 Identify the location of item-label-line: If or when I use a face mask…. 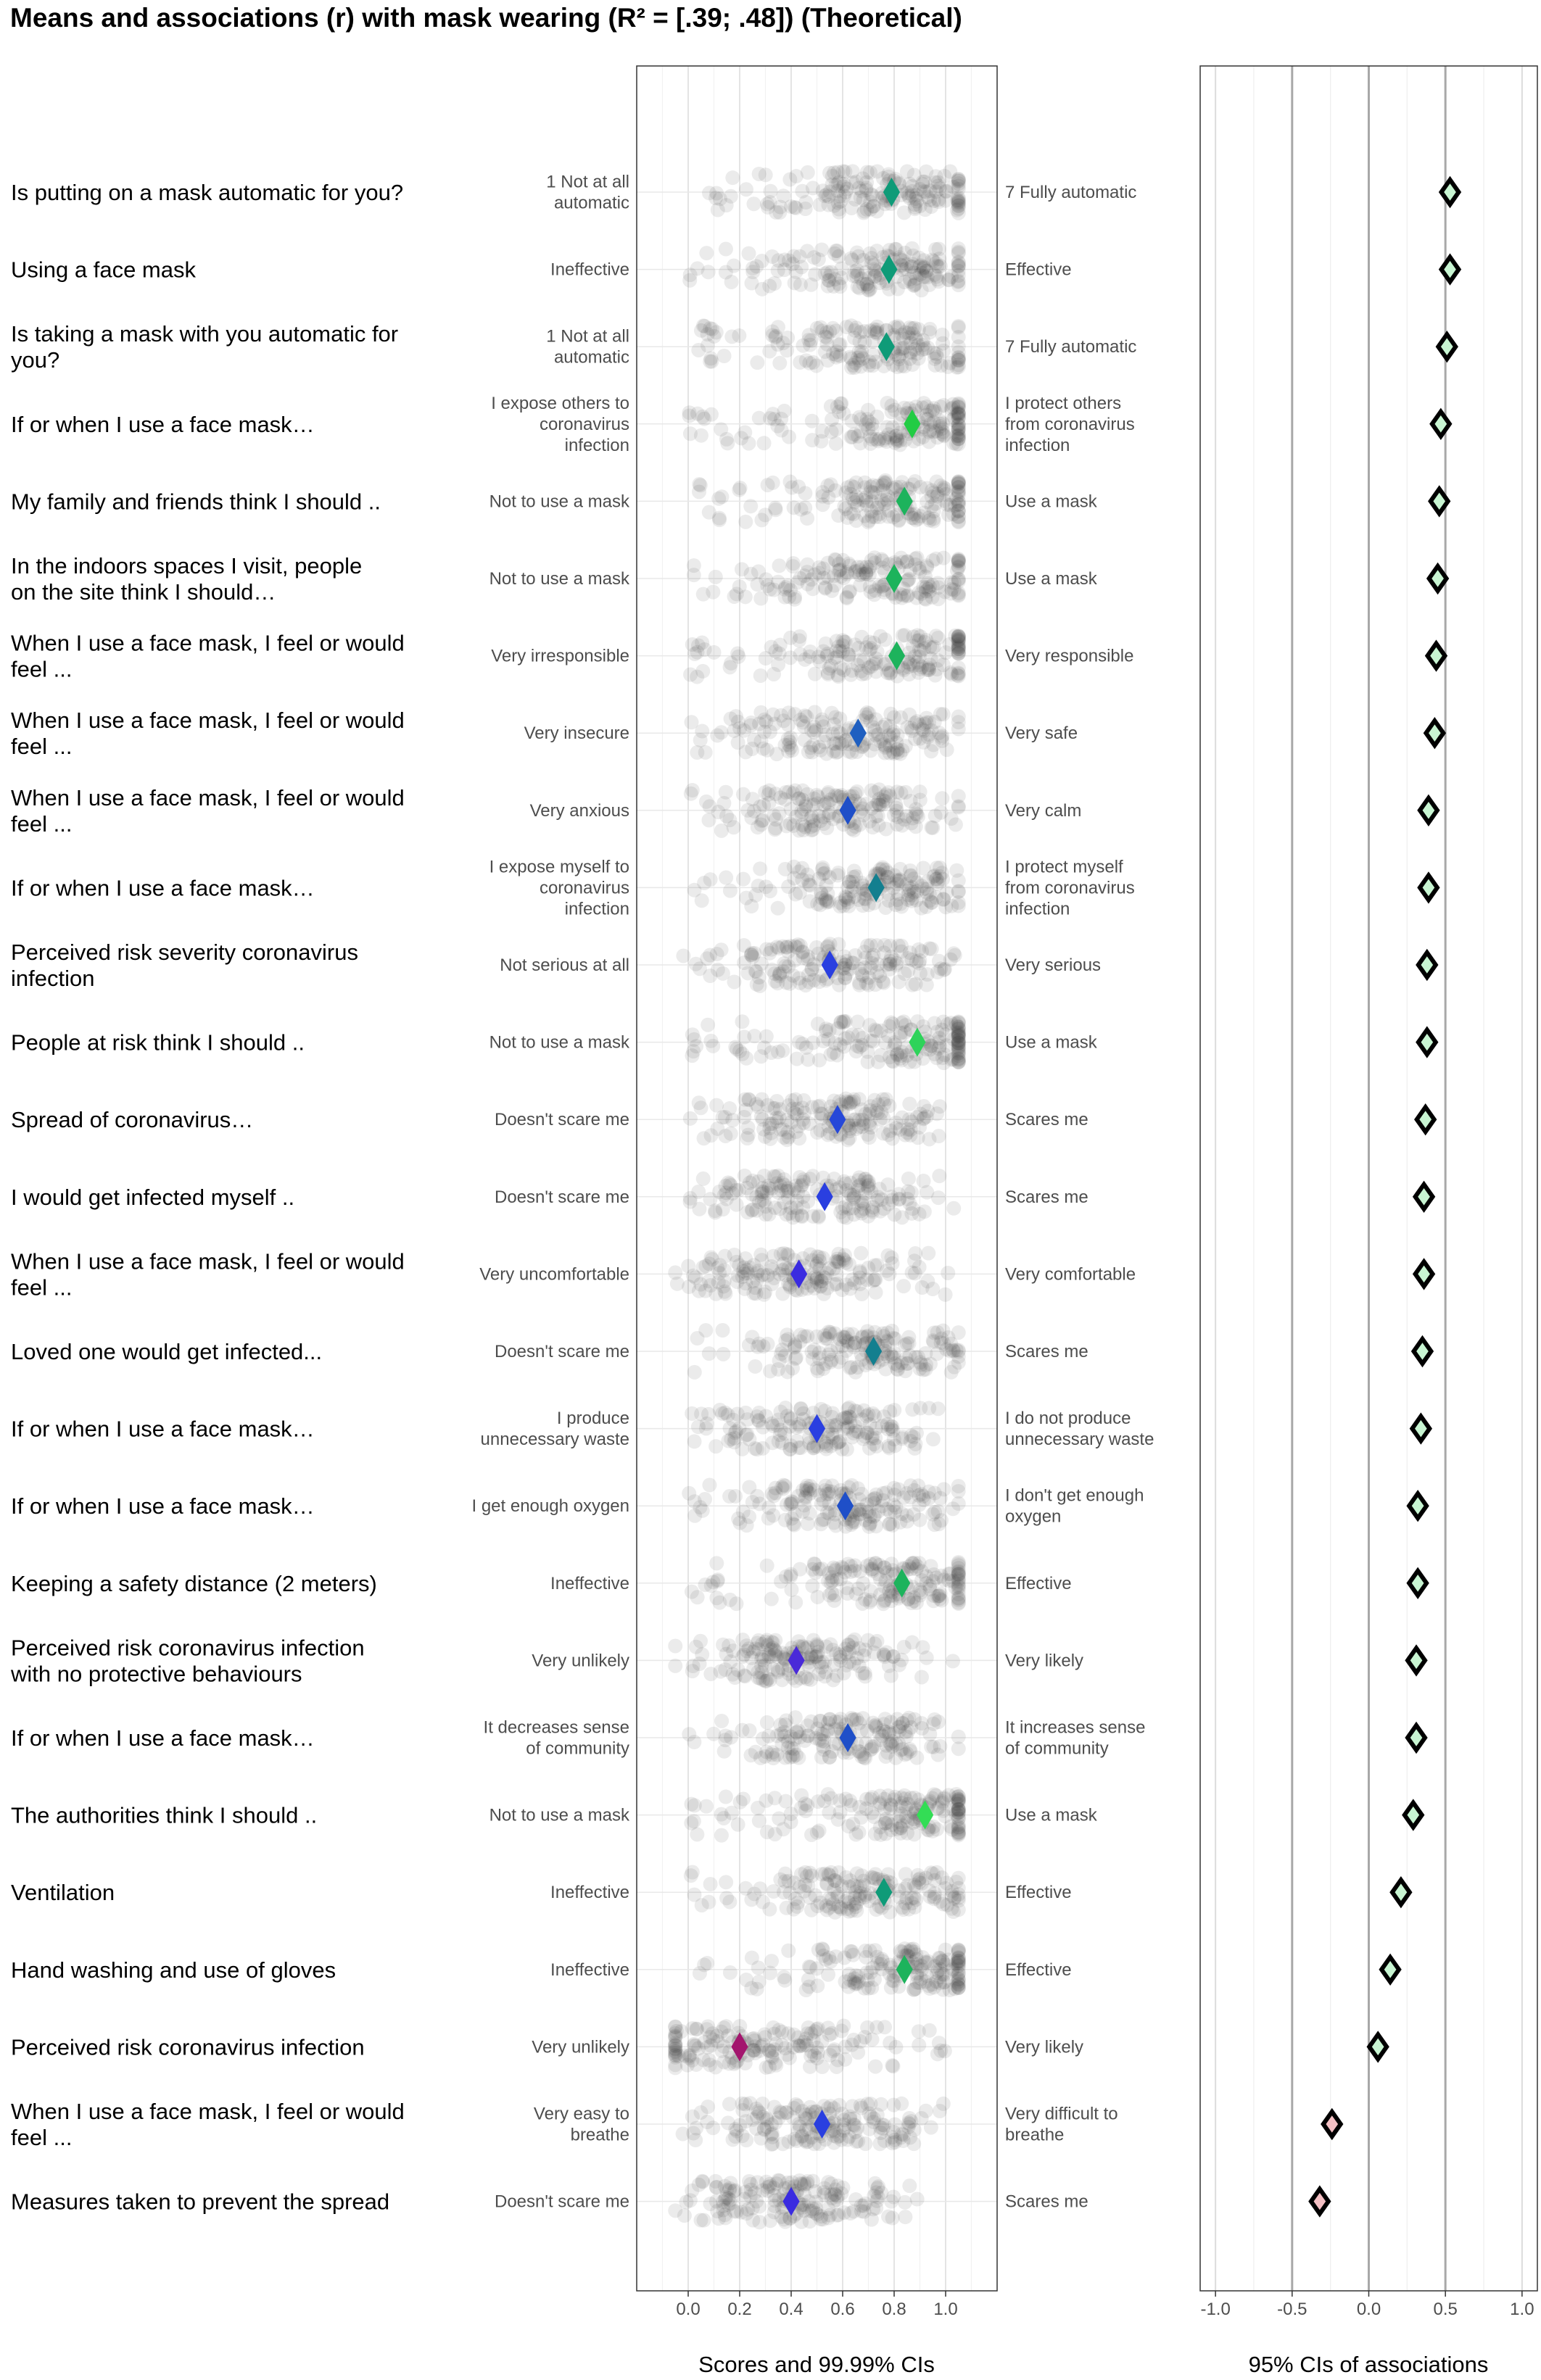
(163, 1506).